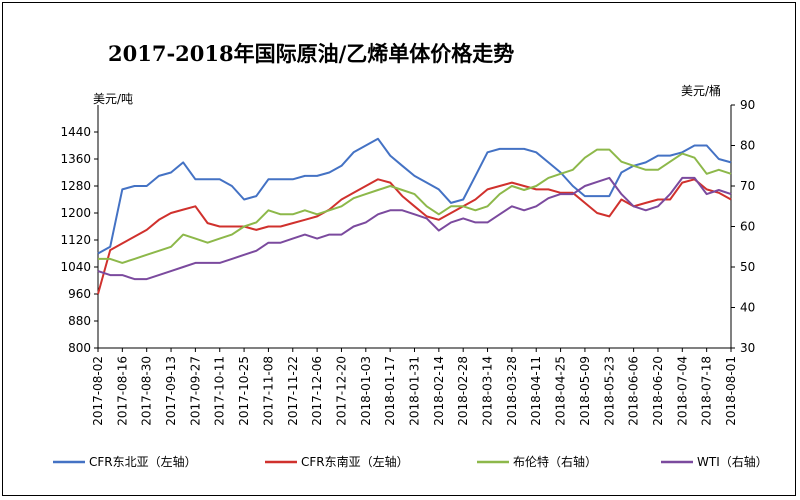 This screenshot has width=800, height=500. Describe the element at coordinates (682, 391) in the screenshot. I see `x-tick-label: 2018-07-04` at that location.